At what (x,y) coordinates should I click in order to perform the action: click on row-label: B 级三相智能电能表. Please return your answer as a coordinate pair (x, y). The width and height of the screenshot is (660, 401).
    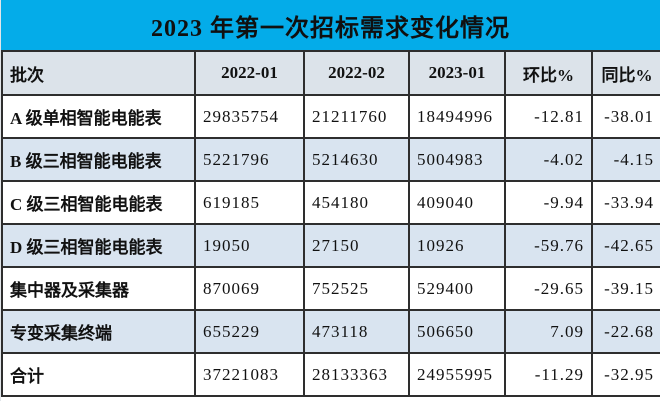
    Looking at the image, I should click on (98, 159).